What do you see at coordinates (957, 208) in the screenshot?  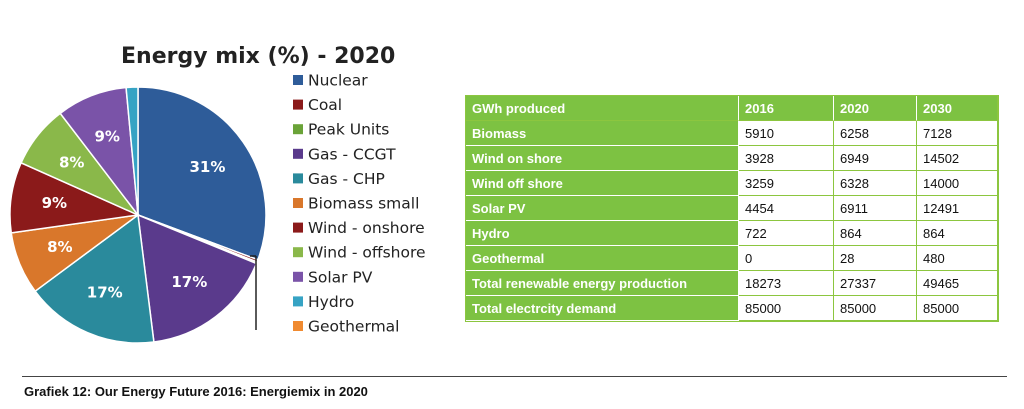 I see `table-cell: 12491` at bounding box center [957, 208].